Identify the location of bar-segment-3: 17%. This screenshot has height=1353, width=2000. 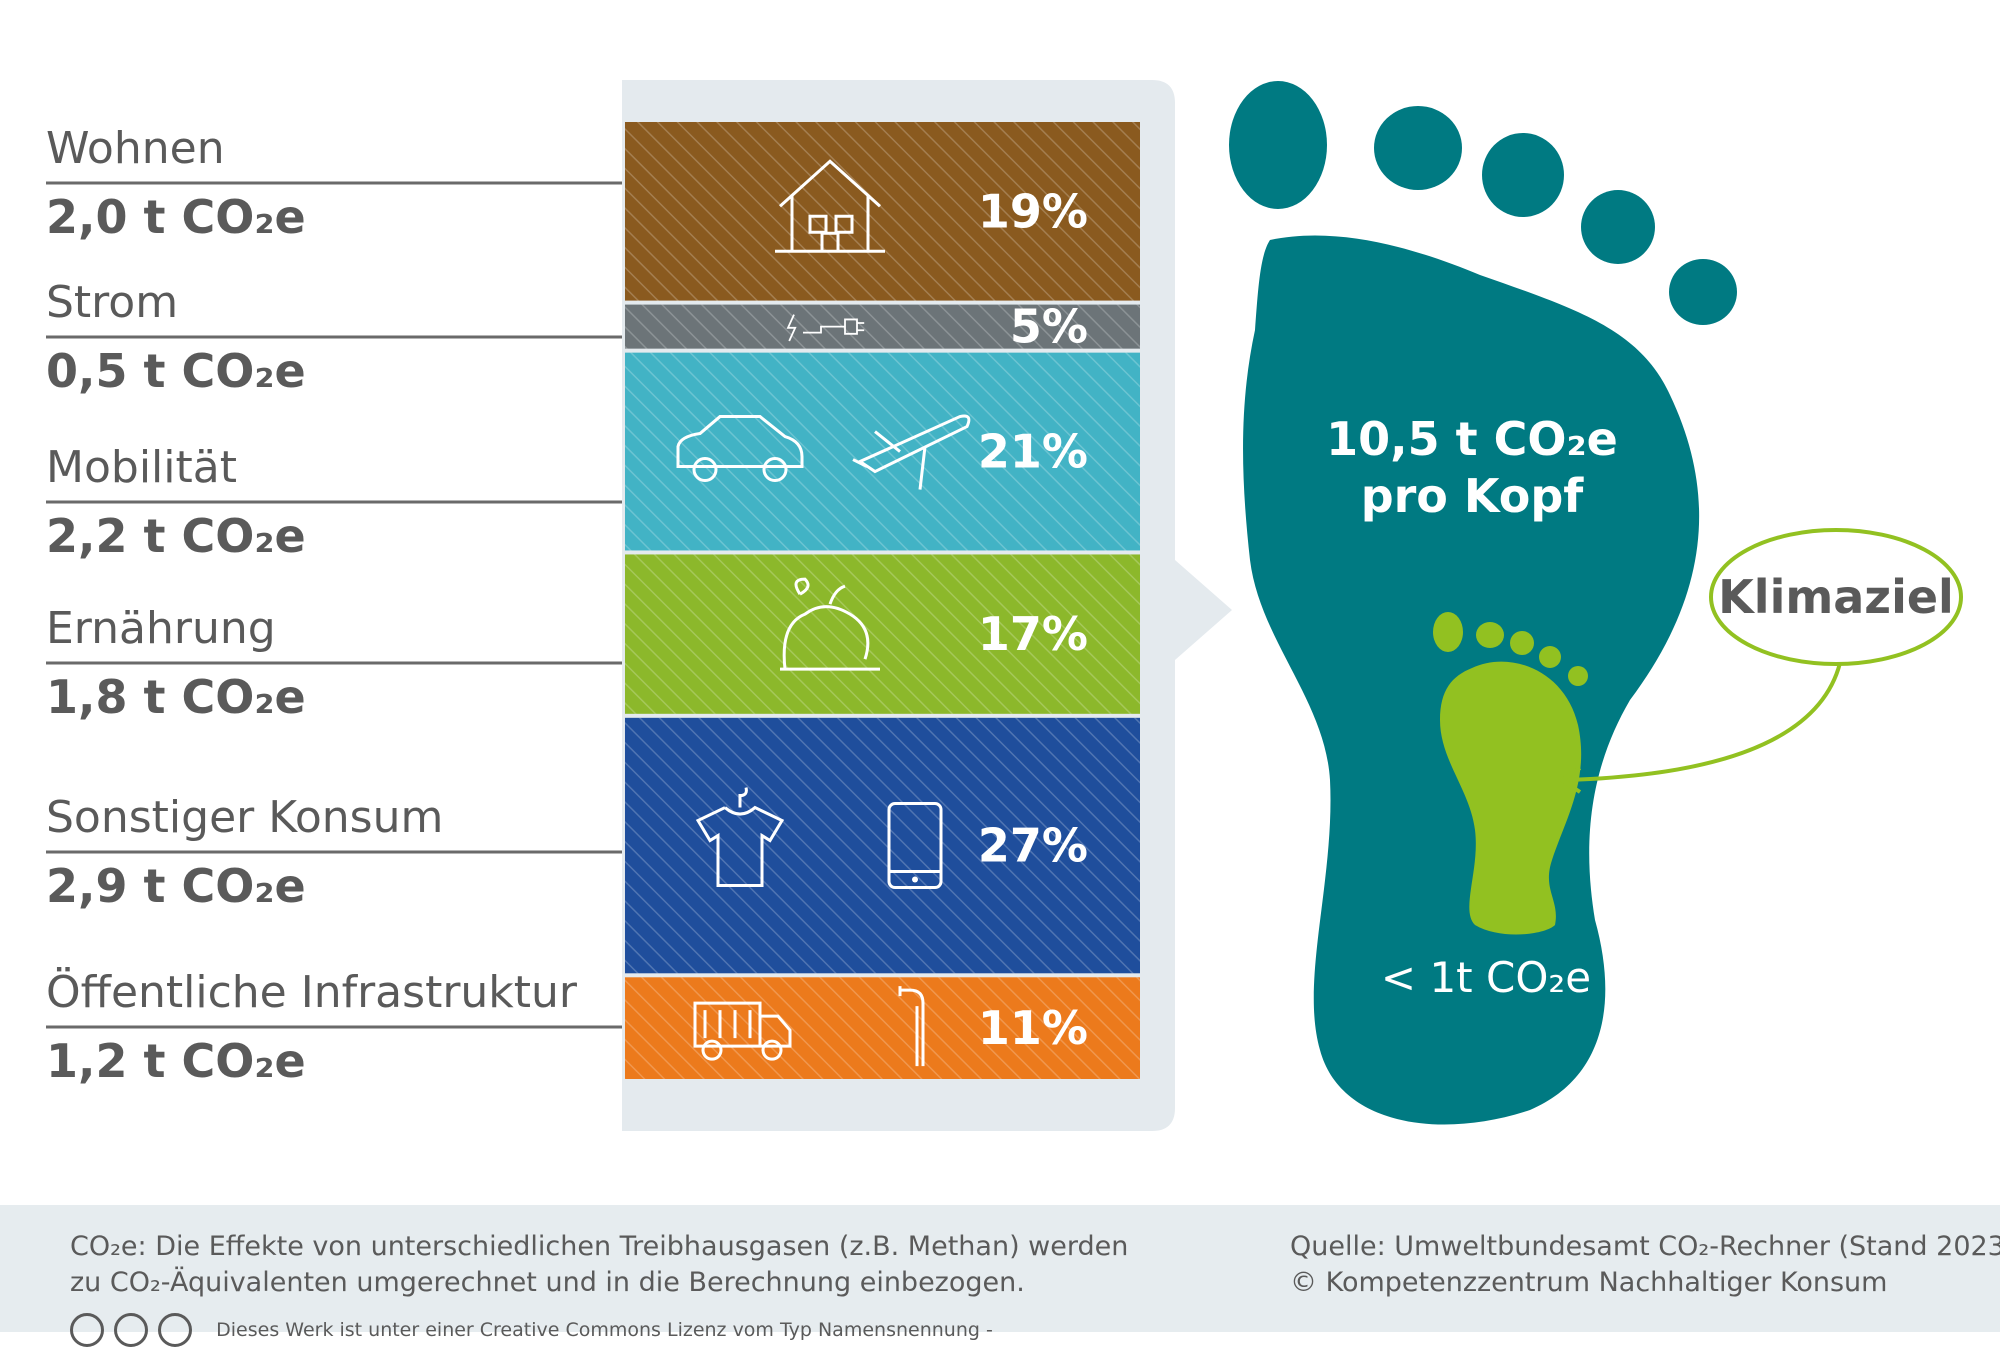
(882, 634).